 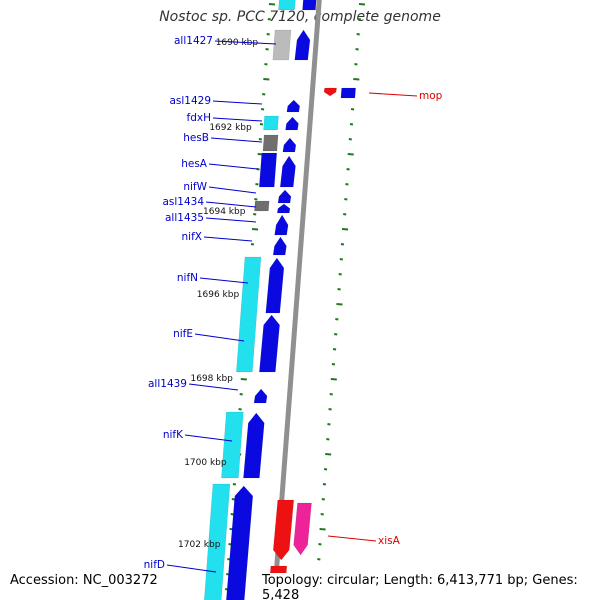 I want to click on gene-label-nifD: nifD, so click(x=154, y=565).